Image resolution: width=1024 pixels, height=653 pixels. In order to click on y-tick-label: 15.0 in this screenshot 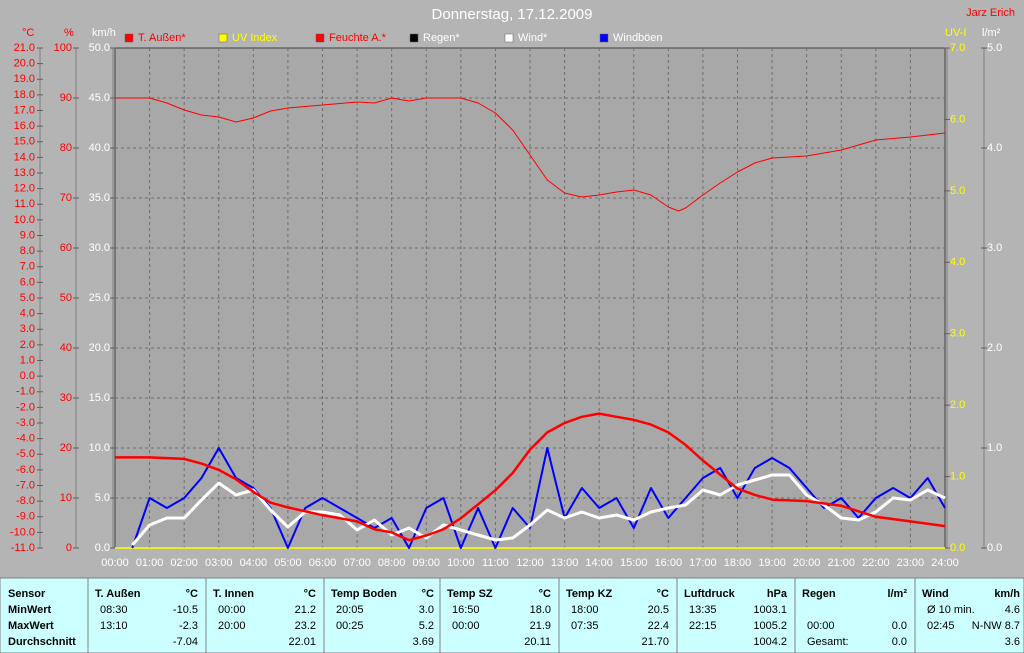, I will do `click(24, 142)`.